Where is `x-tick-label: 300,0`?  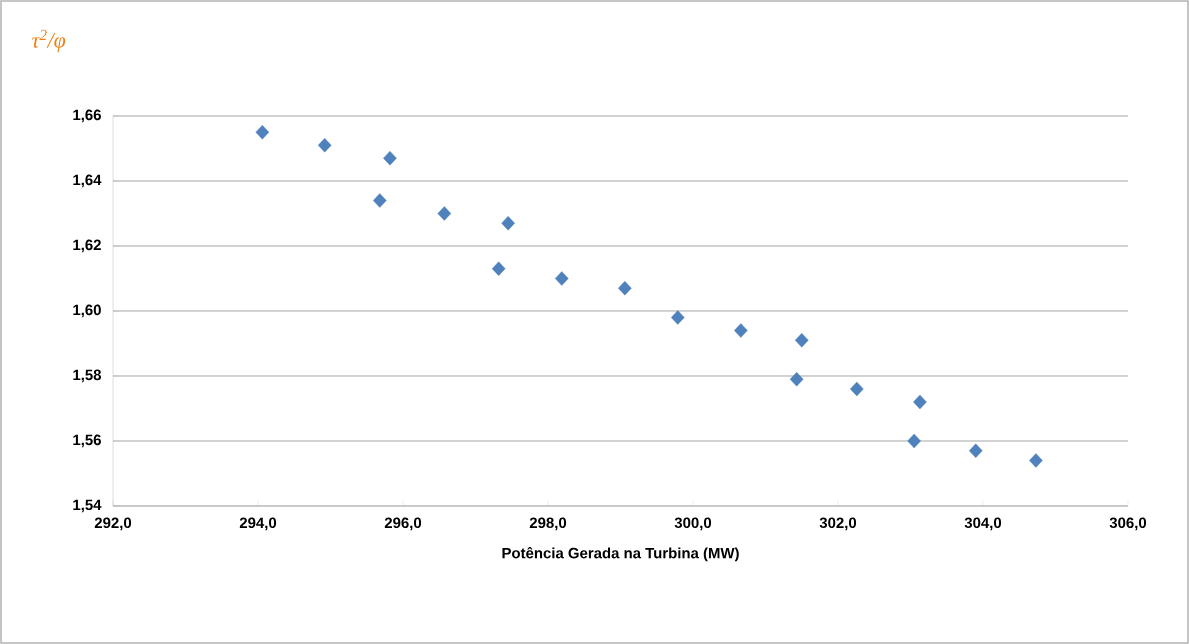
x-tick-label: 300,0 is located at coordinates (693, 524).